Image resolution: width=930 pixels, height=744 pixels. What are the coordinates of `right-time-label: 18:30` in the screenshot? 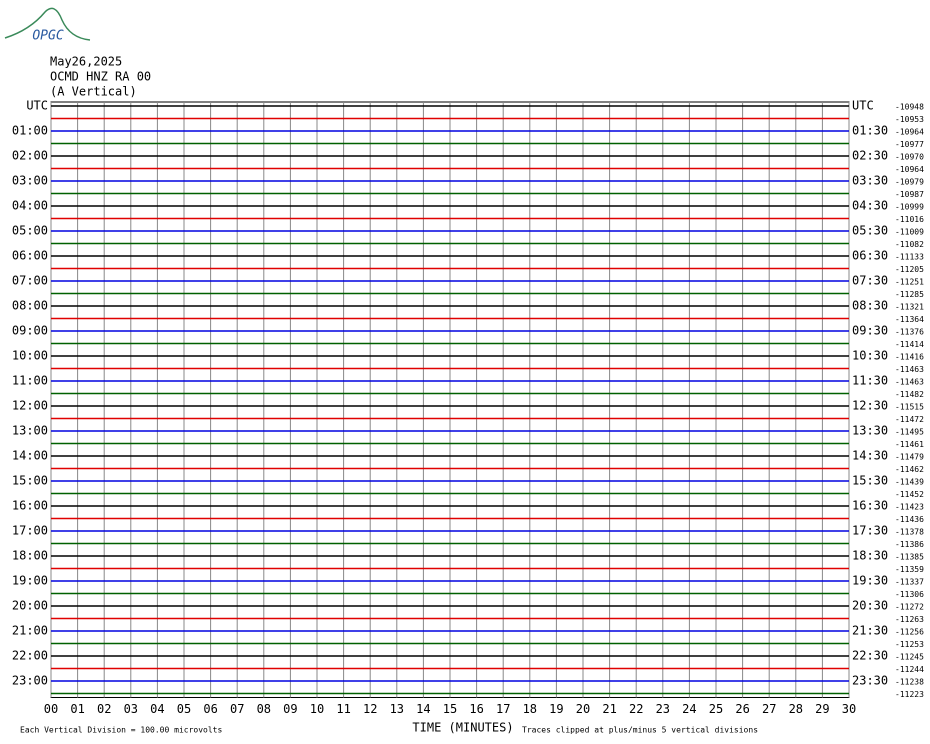 It's located at (870, 556).